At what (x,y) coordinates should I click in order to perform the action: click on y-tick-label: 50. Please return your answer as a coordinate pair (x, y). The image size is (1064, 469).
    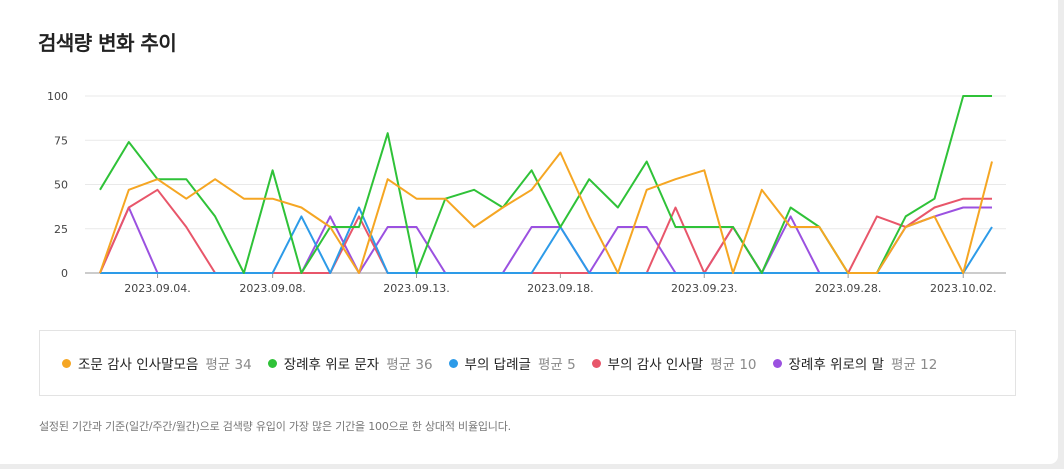
    Looking at the image, I should click on (61, 185).